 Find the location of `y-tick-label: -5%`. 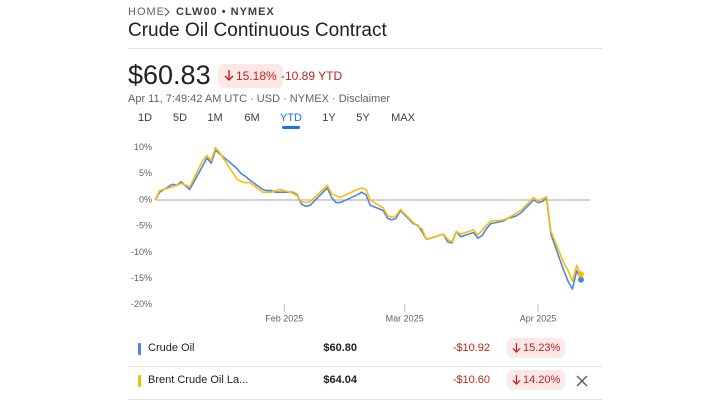

y-tick-label: -5% is located at coordinates (144, 226).